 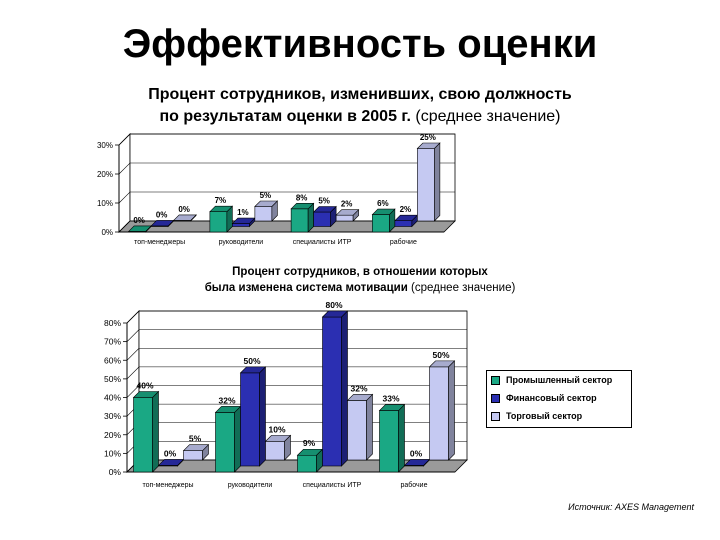 I want to click on chart1-bar-s3-4-side, so click(x=437, y=182).